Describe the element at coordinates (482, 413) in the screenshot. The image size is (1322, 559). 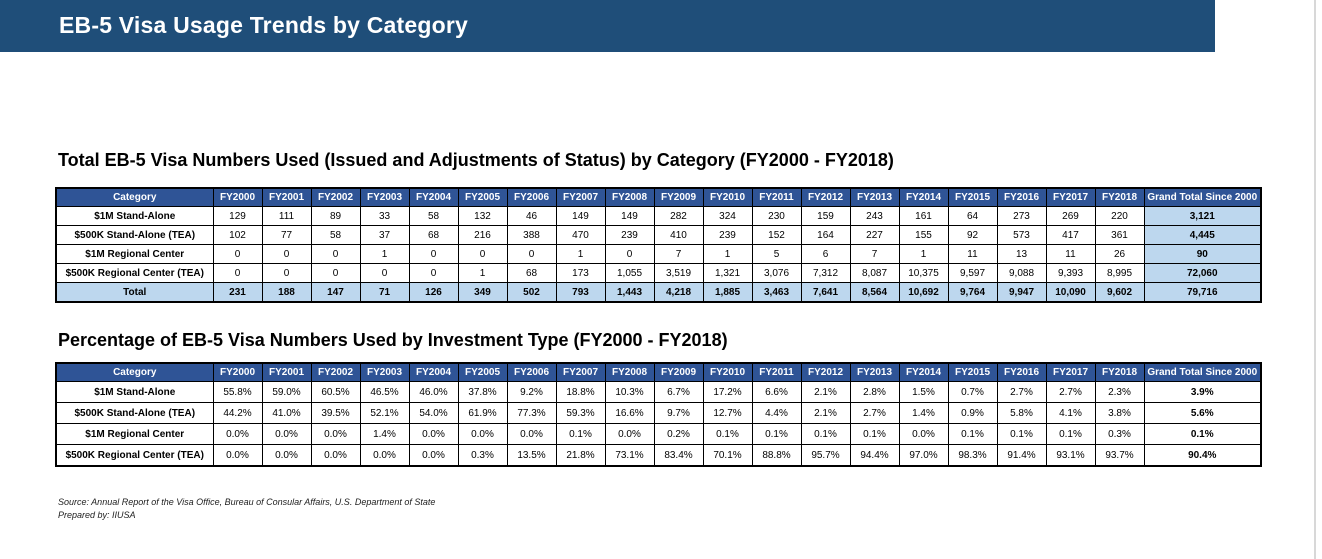
I see `table-cell: 61.9%` at that location.